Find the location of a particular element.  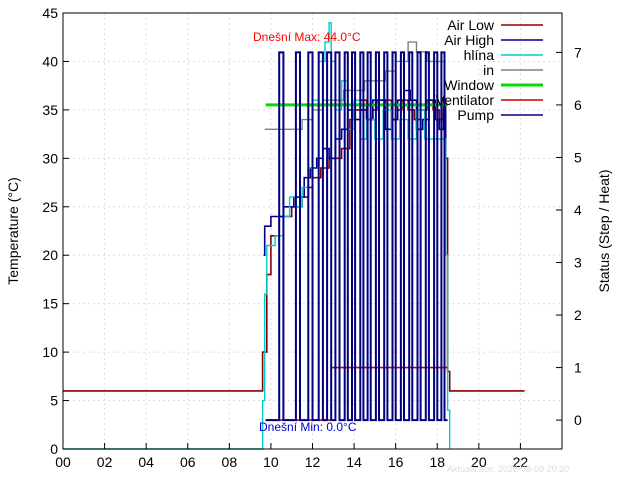

y-tick-label: 10 is located at coordinates (50, 352).